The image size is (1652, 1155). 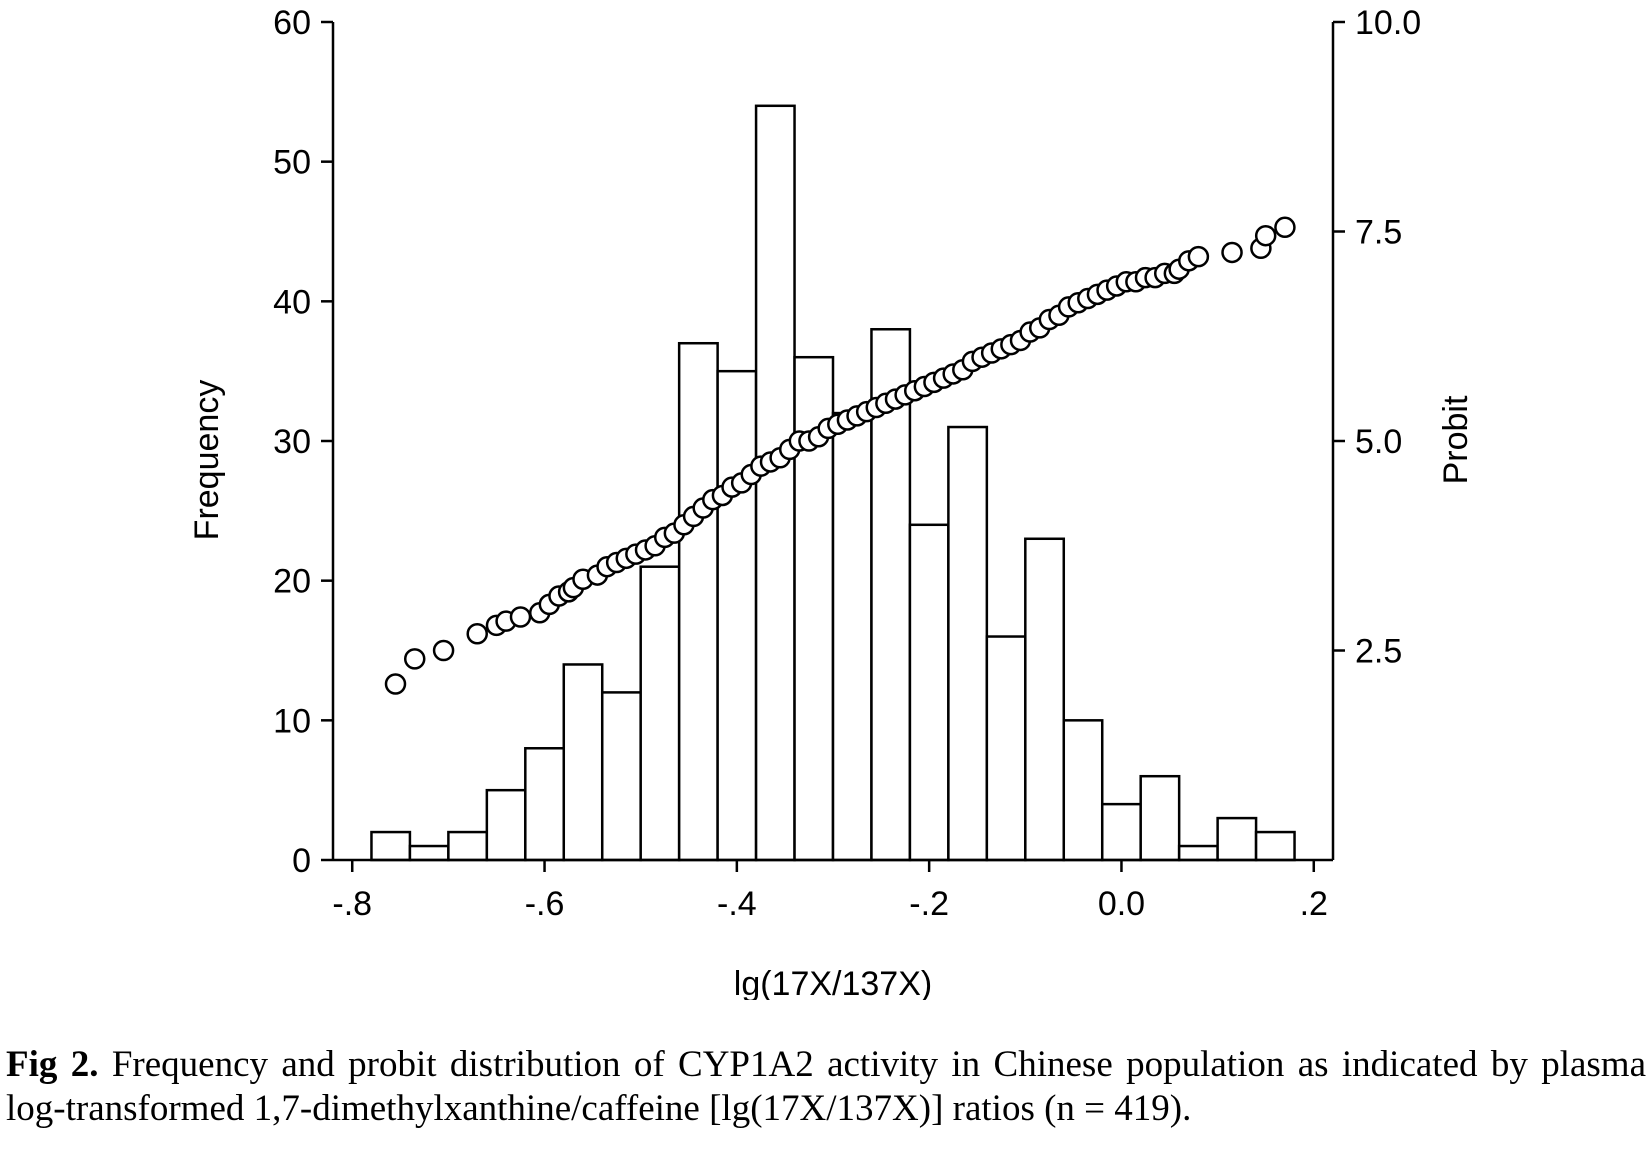 What do you see at coordinates (292, 163) in the screenshot?
I see `y-tick-label: 50` at bounding box center [292, 163].